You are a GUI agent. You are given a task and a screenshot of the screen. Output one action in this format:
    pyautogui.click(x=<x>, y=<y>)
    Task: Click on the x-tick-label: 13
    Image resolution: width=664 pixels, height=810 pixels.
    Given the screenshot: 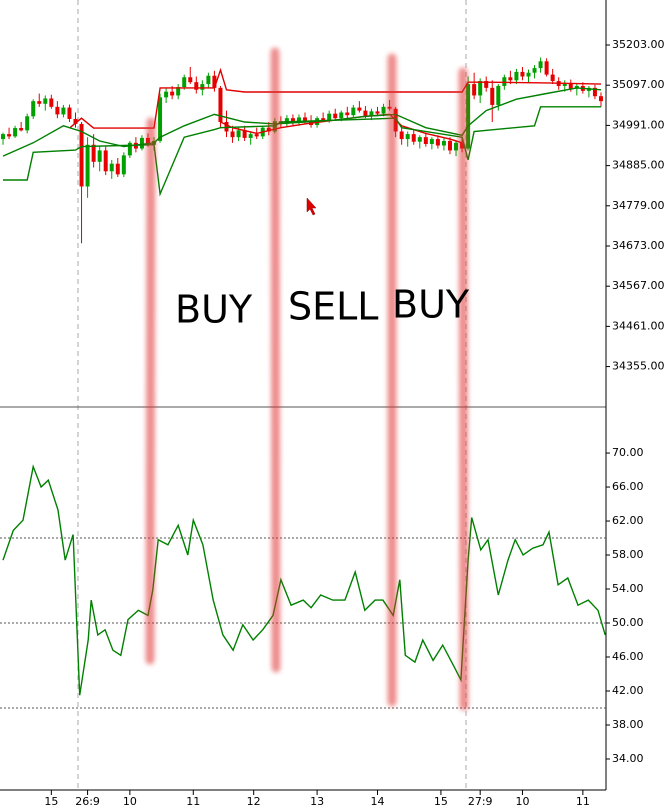 What is the action you would take?
    pyautogui.click(x=317, y=801)
    